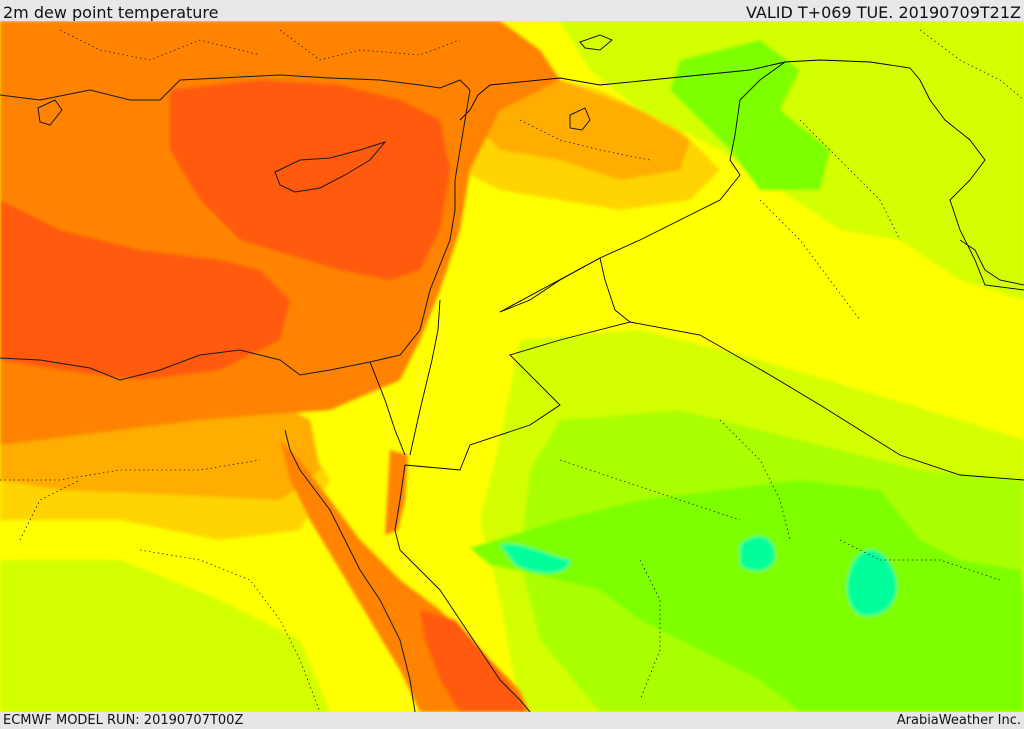 This screenshot has width=1024, height=729. I want to click on field-deep-orange-core, so click(145, 290).